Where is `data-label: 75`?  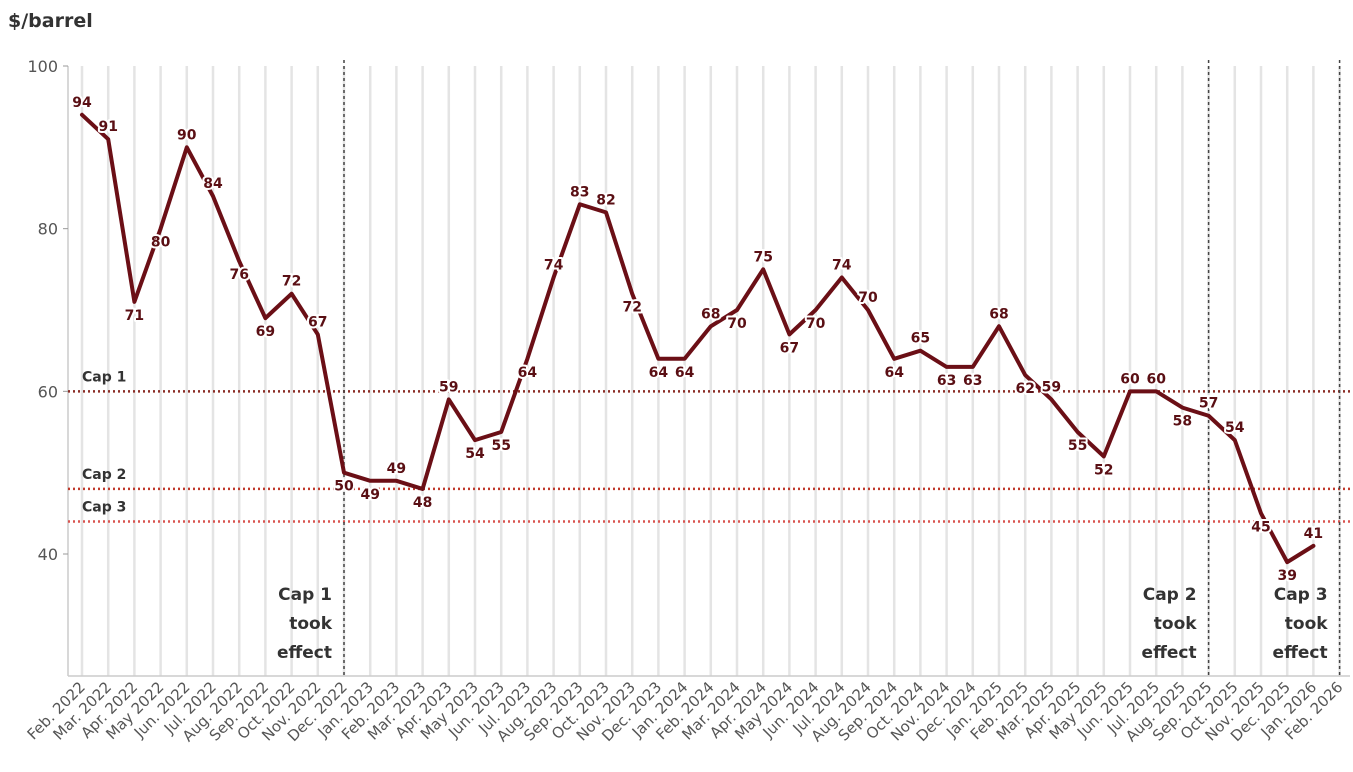 data-label: 75 is located at coordinates (762, 257).